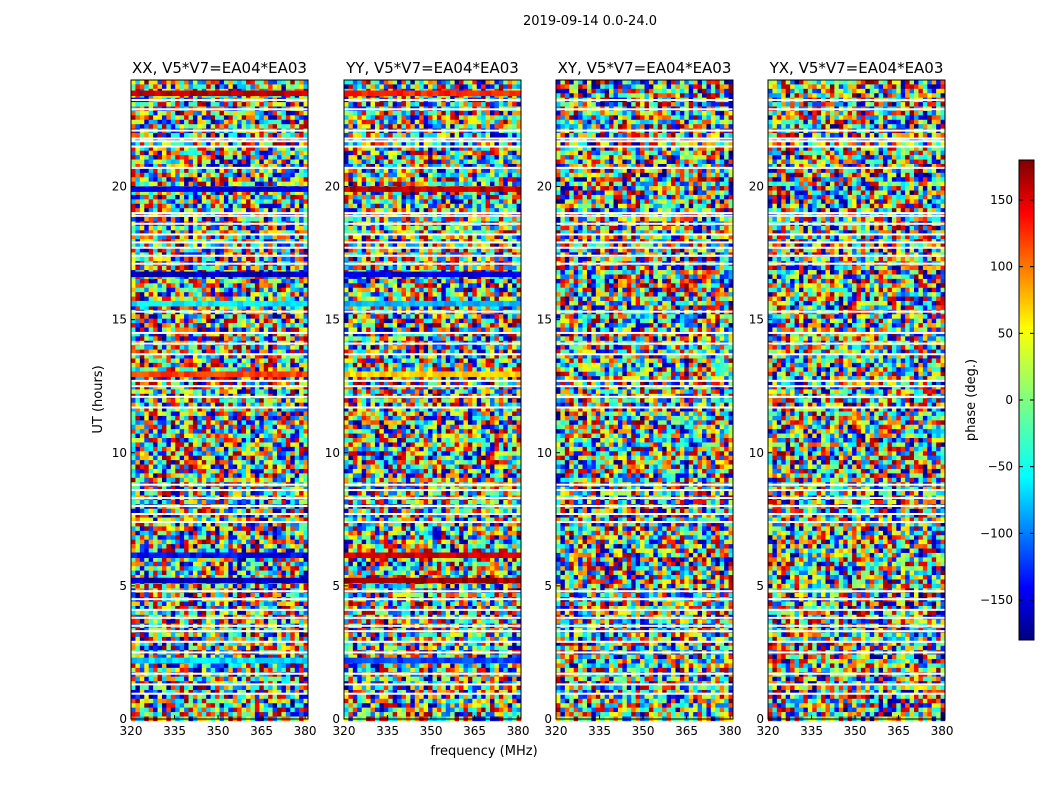 The height and width of the screenshot is (800, 1050). Describe the element at coordinates (219, 68) in the screenshot. I see `panel-title: XX, V5*V7=EA04*EA03` at that location.